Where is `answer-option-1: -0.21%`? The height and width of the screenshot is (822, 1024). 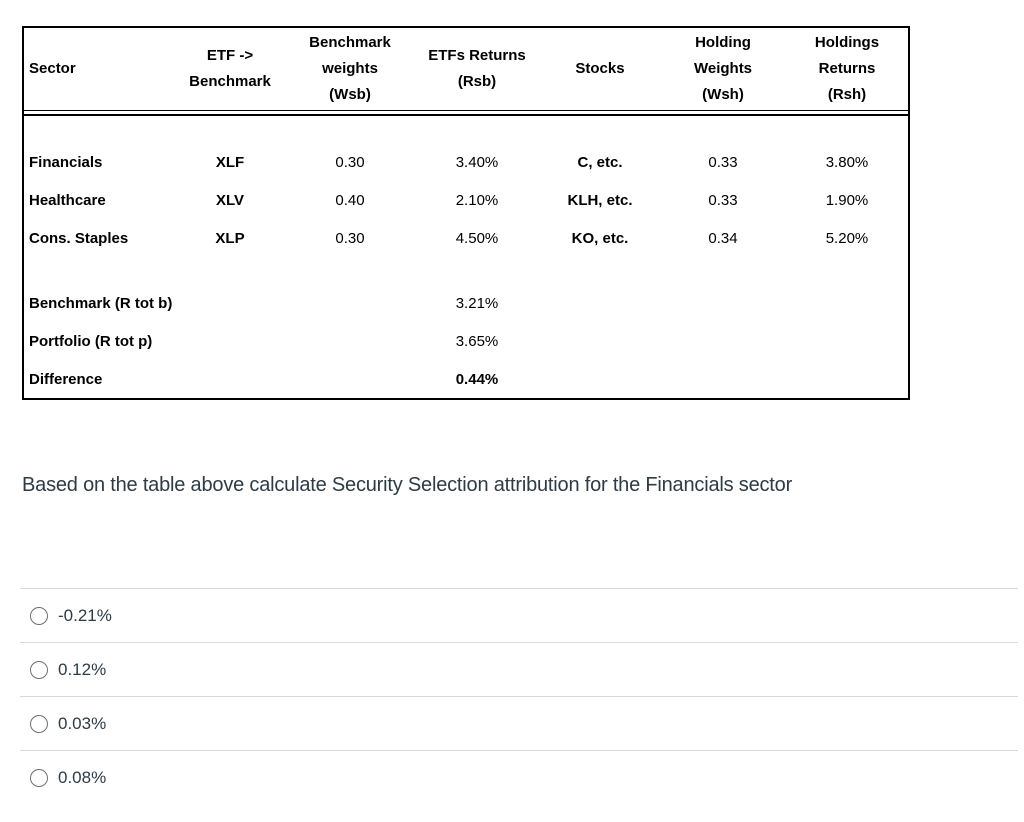
answer-option-1: -0.21% is located at coordinates (519, 615).